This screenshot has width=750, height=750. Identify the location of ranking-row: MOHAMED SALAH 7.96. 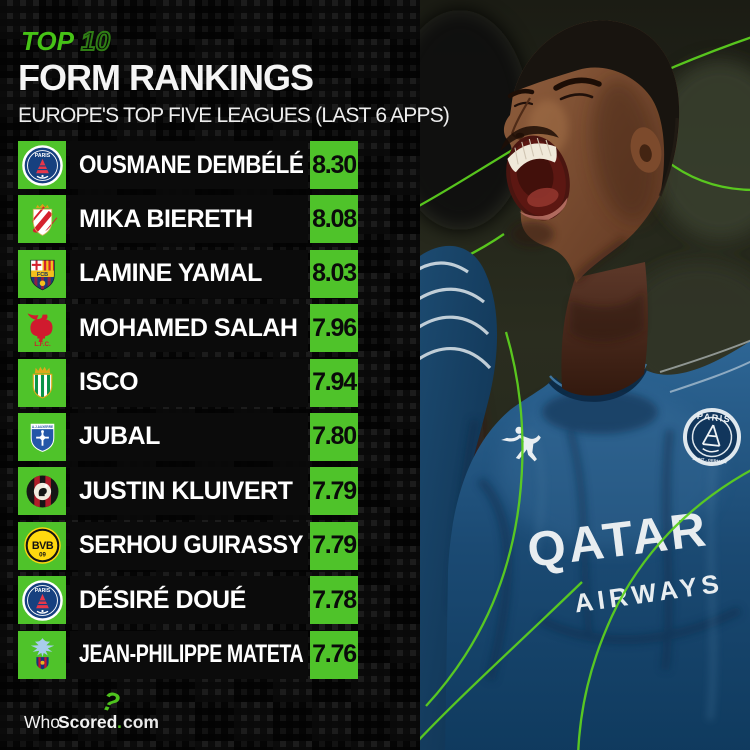
(188, 328).